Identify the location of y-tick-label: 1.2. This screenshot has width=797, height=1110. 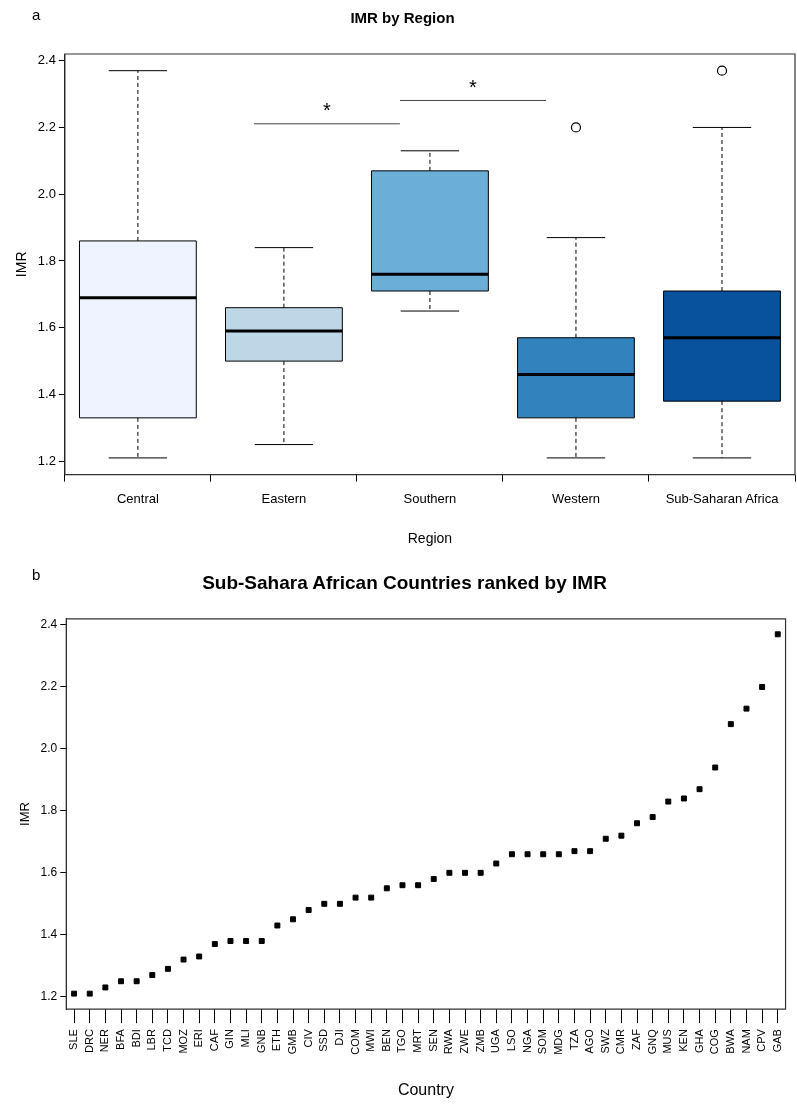
(46, 460).